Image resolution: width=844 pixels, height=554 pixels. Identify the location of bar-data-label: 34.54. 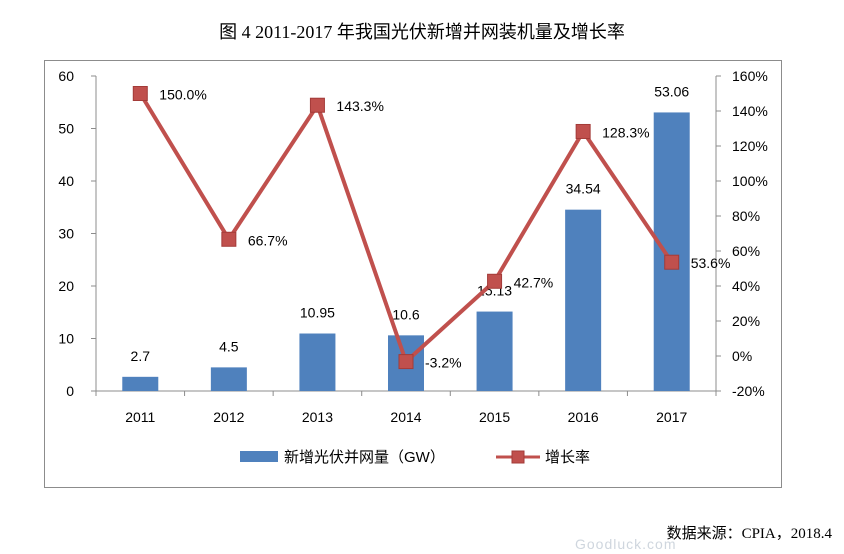
(583, 189).